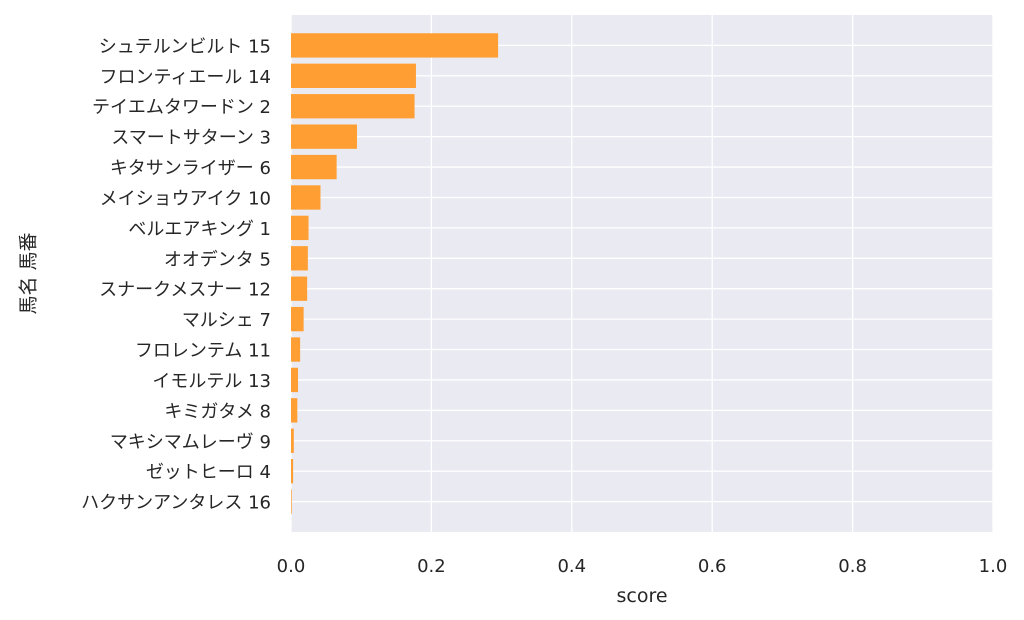 This screenshot has width=1024, height=620. I want to click on x-tick-label: 0.6, so click(712, 566).